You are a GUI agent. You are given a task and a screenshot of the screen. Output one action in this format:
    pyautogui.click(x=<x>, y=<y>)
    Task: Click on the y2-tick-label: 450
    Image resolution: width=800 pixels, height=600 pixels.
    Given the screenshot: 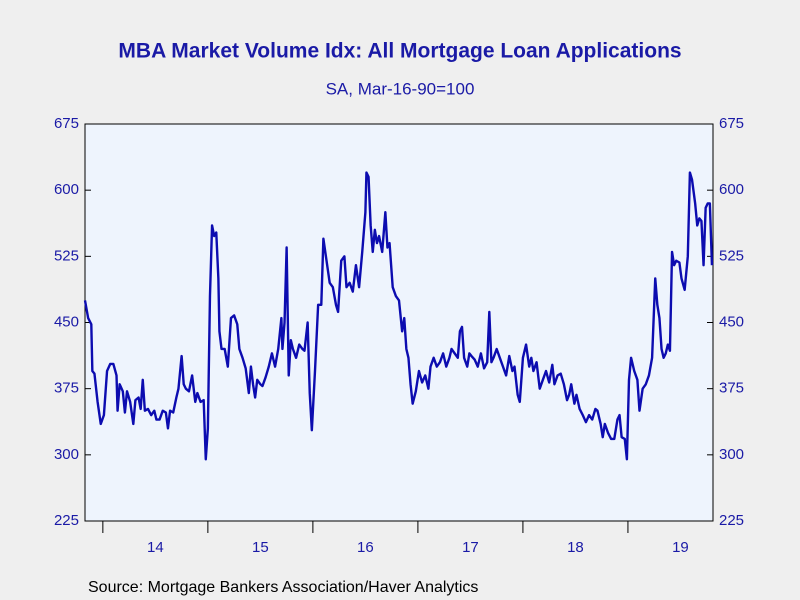 What is the action you would take?
    pyautogui.click(x=731, y=321)
    